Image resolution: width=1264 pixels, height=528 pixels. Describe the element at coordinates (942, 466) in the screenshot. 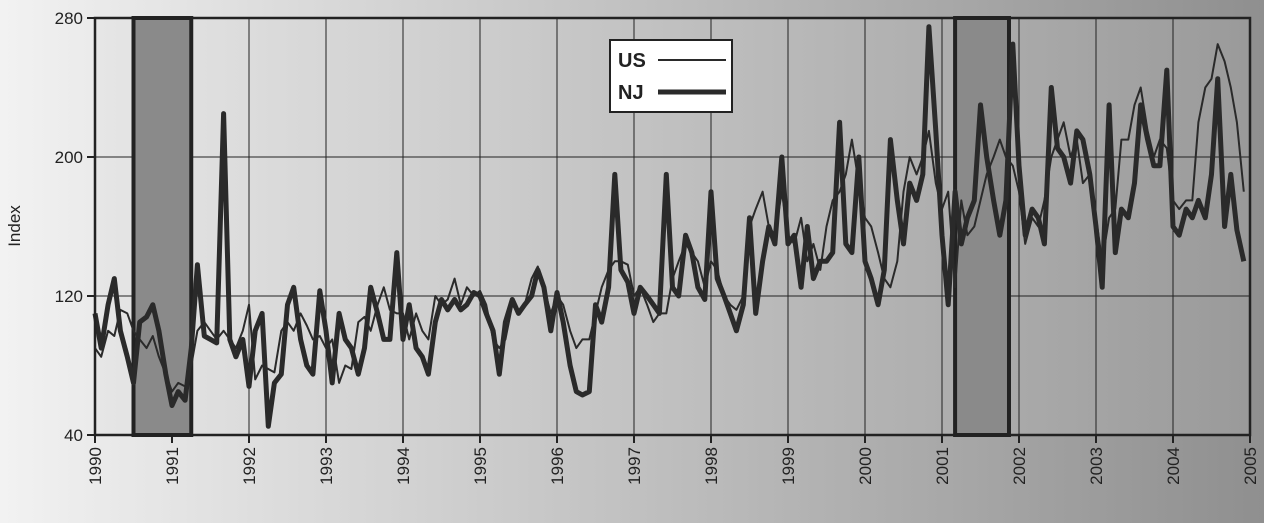

I see `x-tick-label: 2001` at that location.